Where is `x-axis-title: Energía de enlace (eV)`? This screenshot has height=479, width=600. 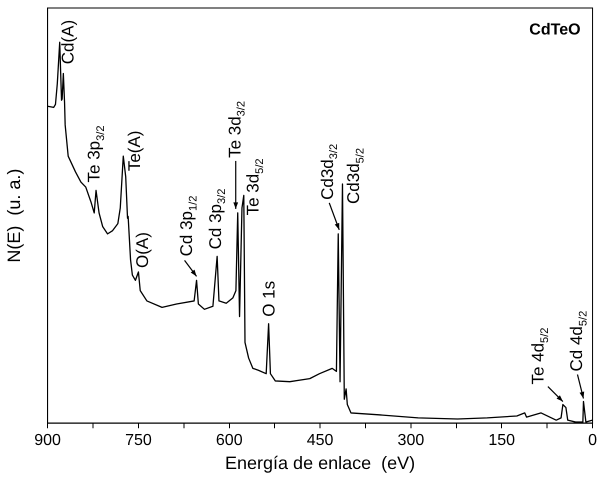 x-axis-title: Energía de enlace (eV) is located at coordinates (320, 463).